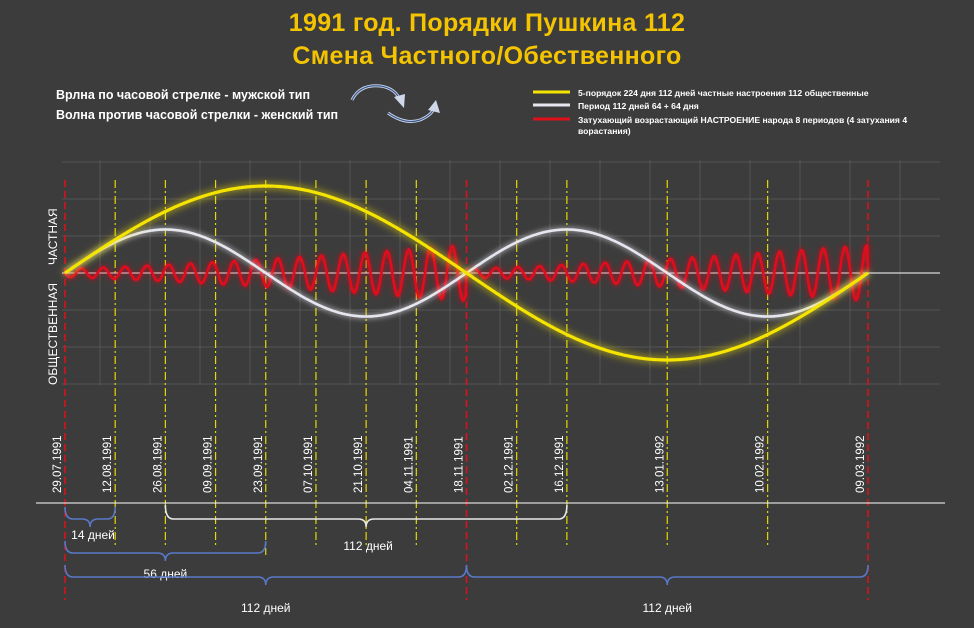 Image resolution: width=974 pixels, height=628 pixels. I want to click on title-line-1: 1991 год. Порядки Пушкина 112, so click(487, 23).